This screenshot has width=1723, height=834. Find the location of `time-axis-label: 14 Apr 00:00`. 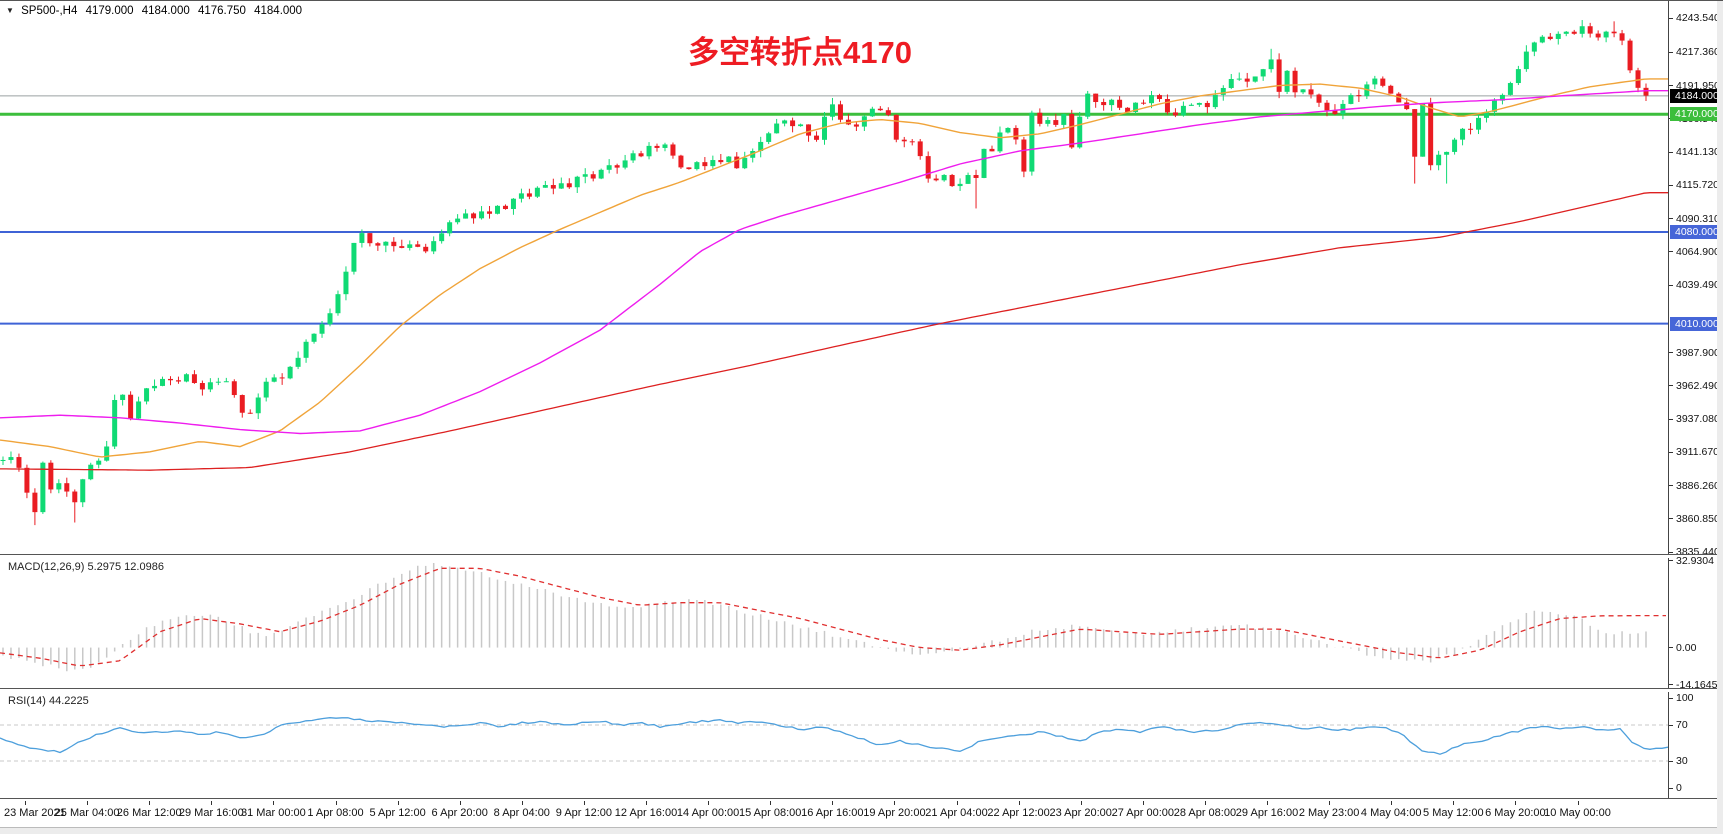

time-axis-label: 14 Apr 00:00 is located at coordinates (708, 813).